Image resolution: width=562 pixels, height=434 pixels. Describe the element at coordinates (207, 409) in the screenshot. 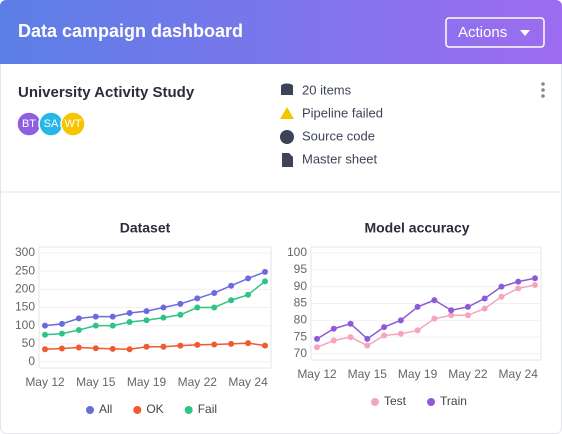

I see `legend-label: Fail` at that location.